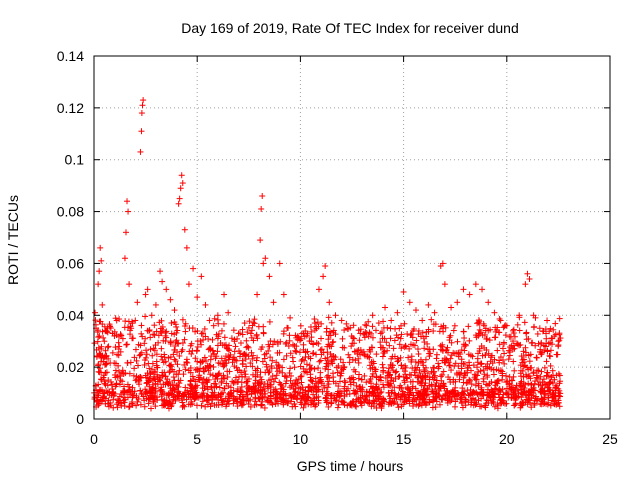 Image resolution: width=640 pixels, height=480 pixels. I want to click on x-tick-label: 25, so click(610, 439).